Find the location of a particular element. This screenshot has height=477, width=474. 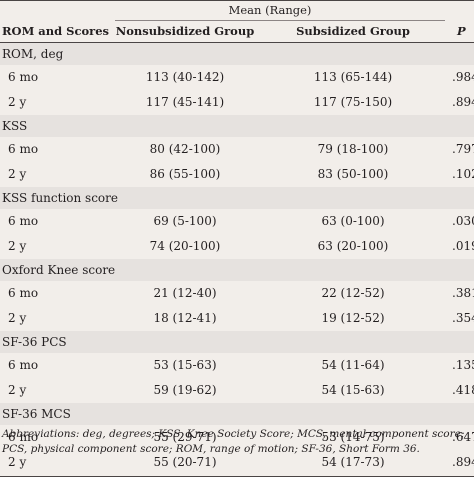

cell-p-value: .354 is located at coordinates (463, 318).